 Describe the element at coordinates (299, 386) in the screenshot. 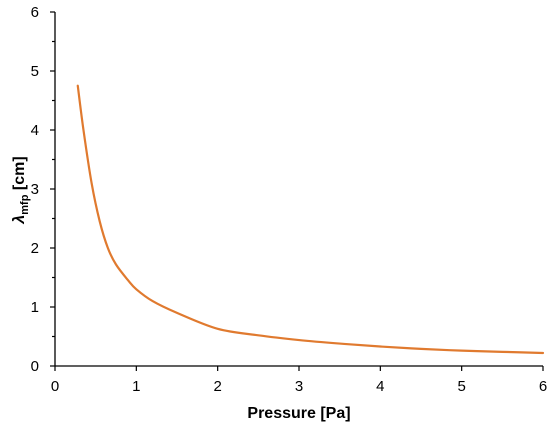

I see `x-tick-label: 3` at that location.